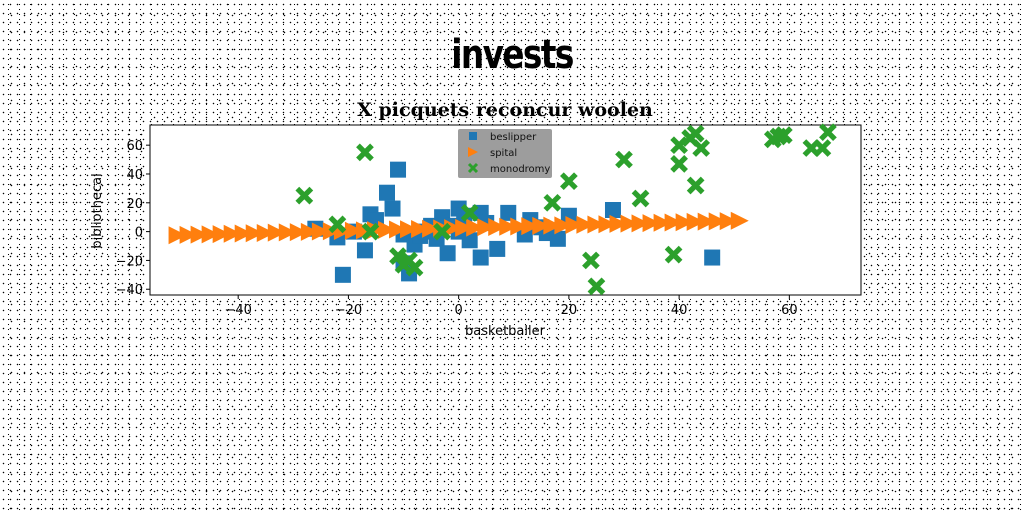 This screenshot has height=512, width=1024. Describe the element at coordinates (134, 146) in the screenshot. I see `y-tick-label: 60` at that location.